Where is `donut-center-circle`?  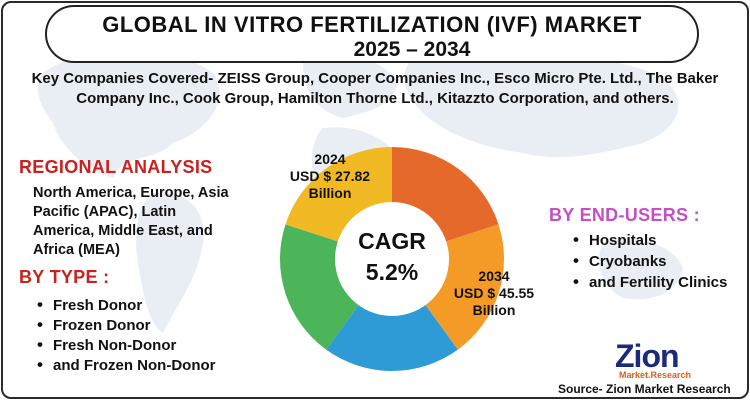 donut-center-circle is located at coordinates (392, 259).